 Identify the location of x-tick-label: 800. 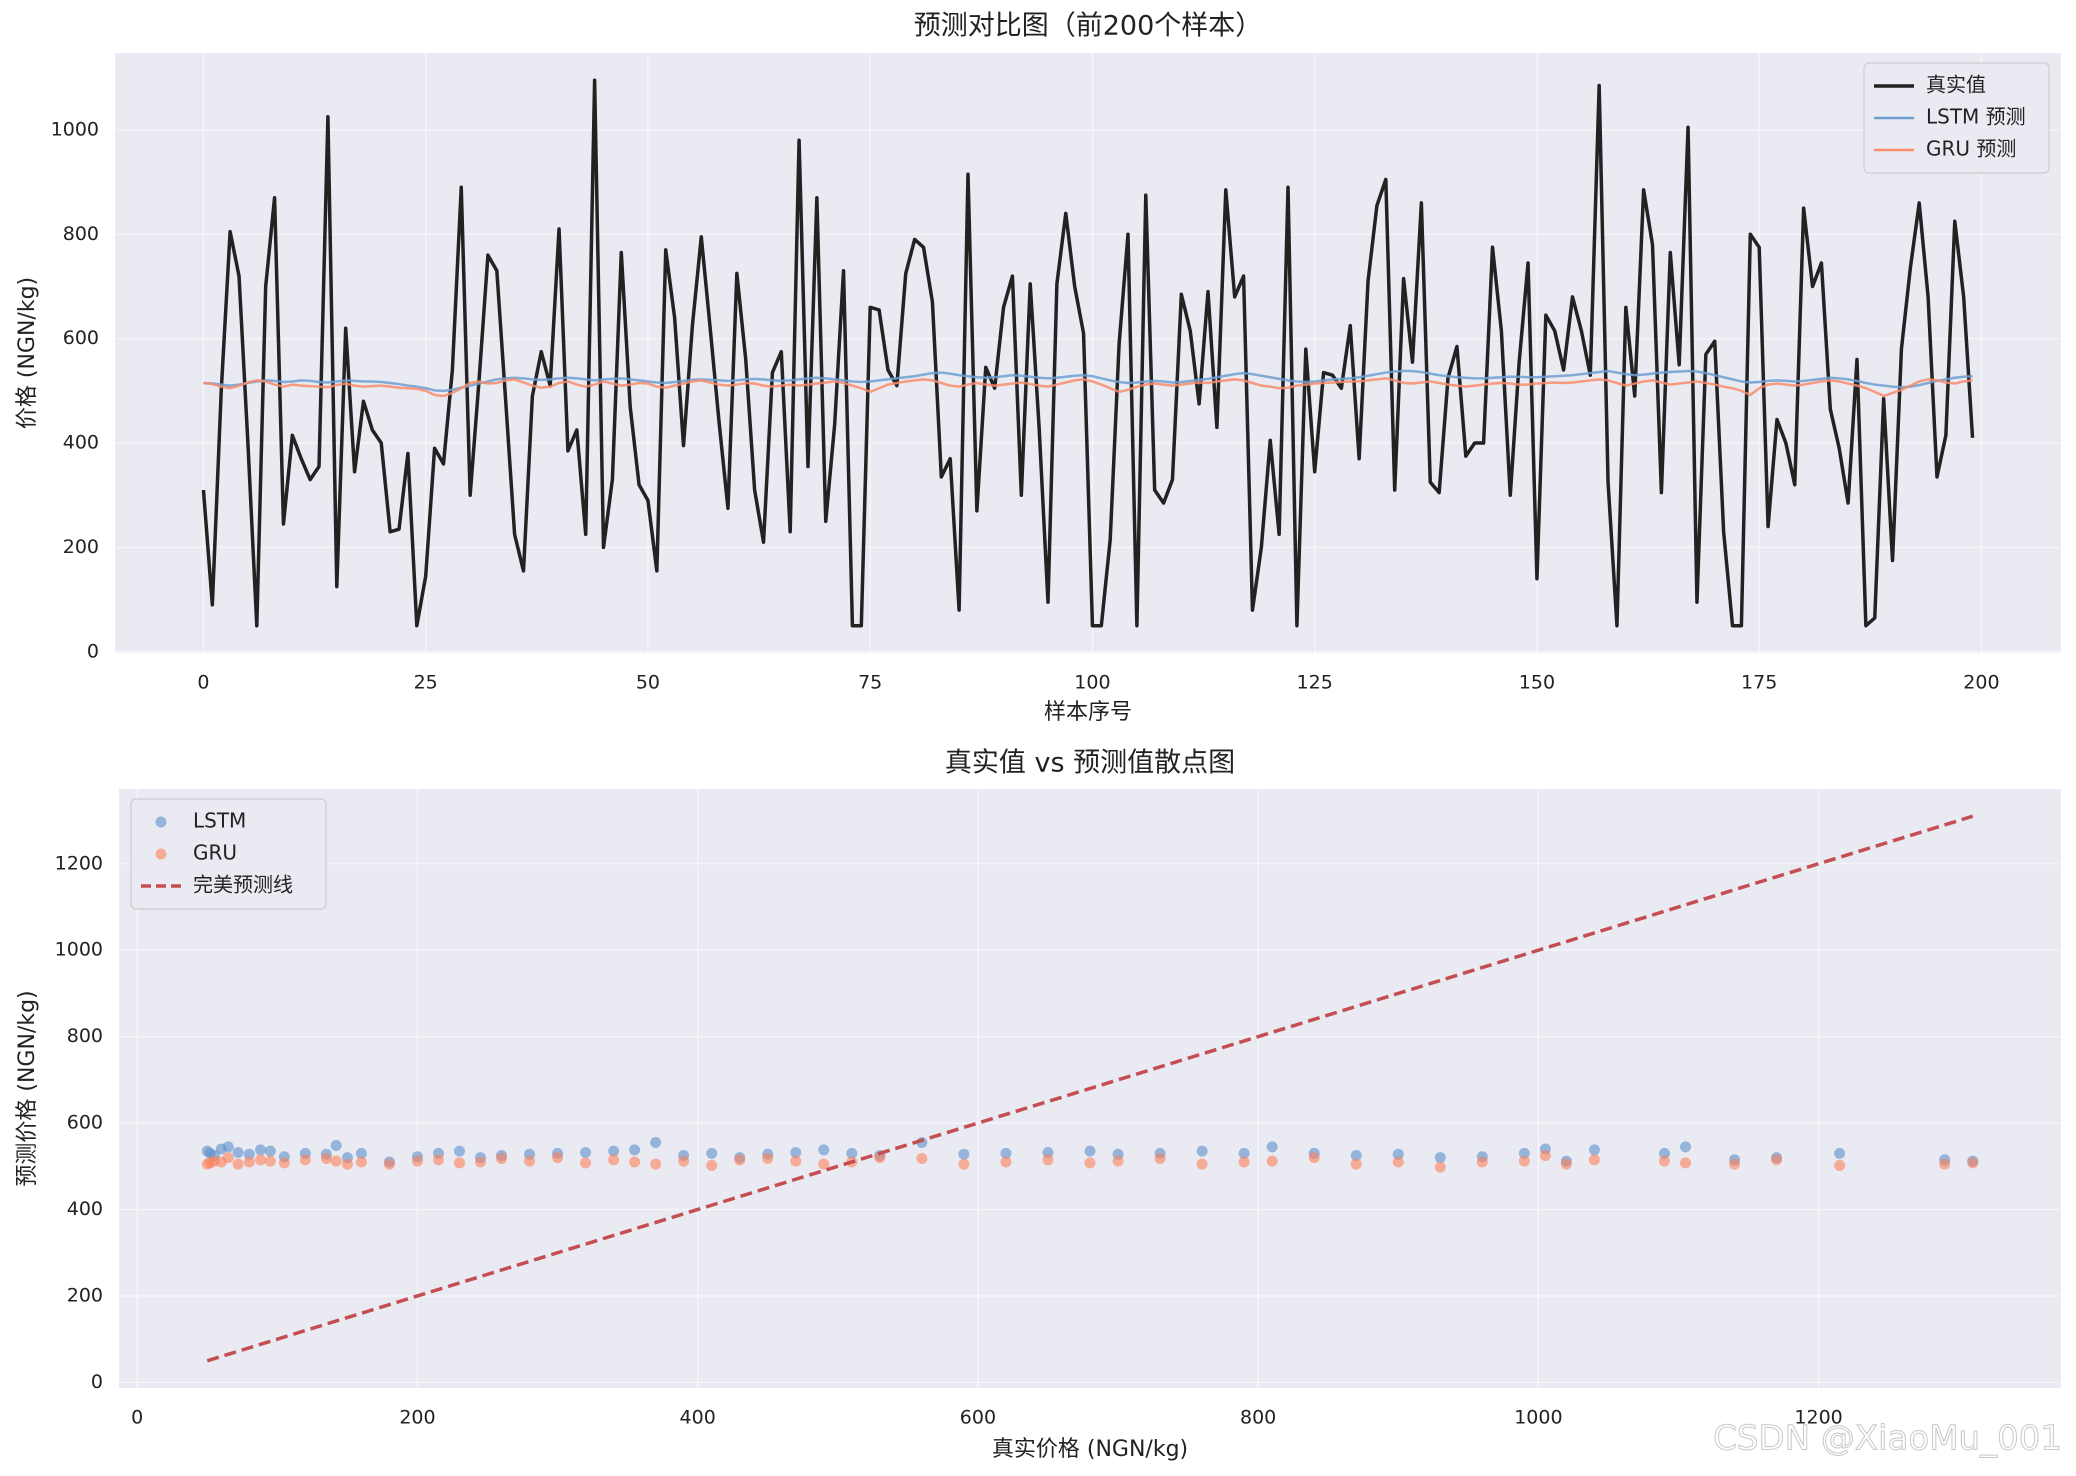
(1258, 1418).